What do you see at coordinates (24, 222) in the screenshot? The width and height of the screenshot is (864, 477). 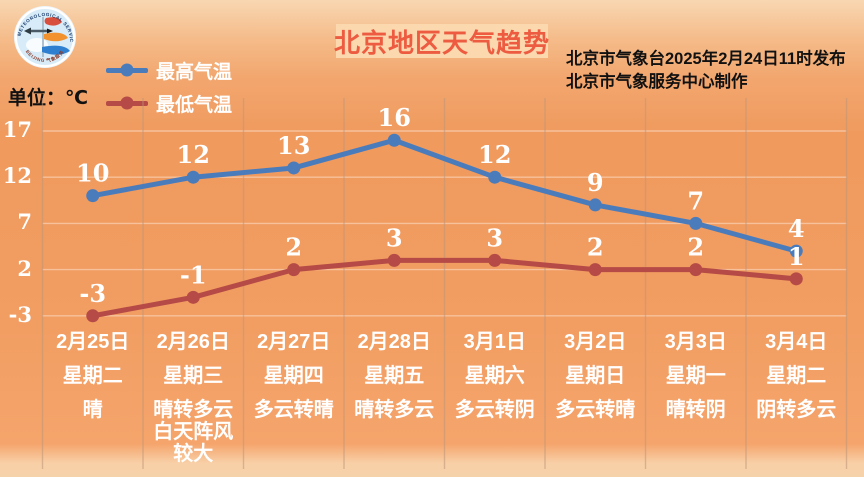 I see `y-axis-tick-label: 7` at bounding box center [24, 222].